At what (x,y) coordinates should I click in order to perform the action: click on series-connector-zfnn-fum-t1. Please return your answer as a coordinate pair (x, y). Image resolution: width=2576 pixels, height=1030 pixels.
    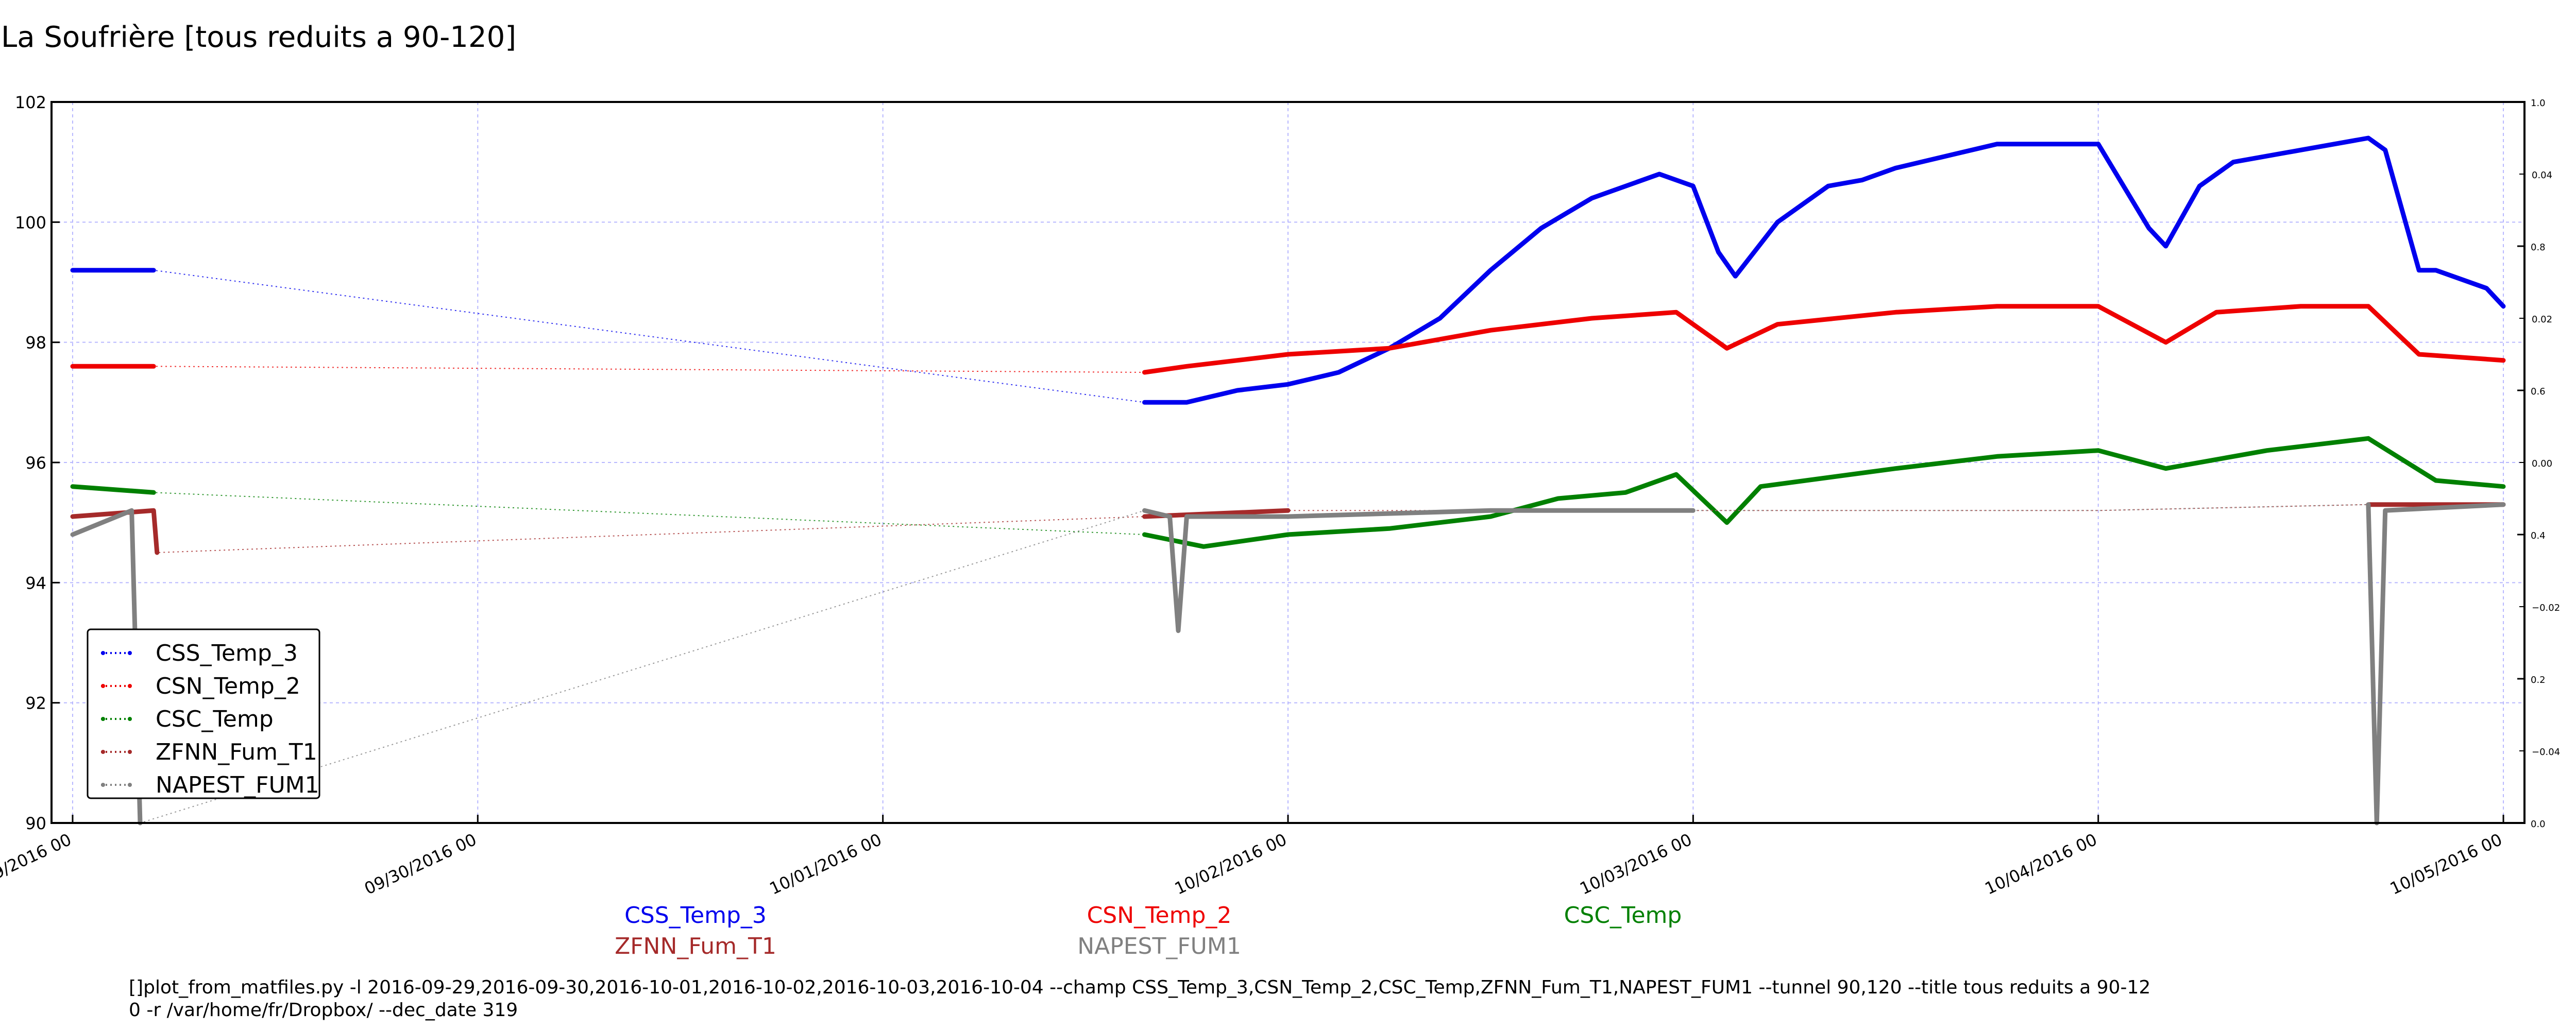
    Looking at the image, I should click on (1287, 529).